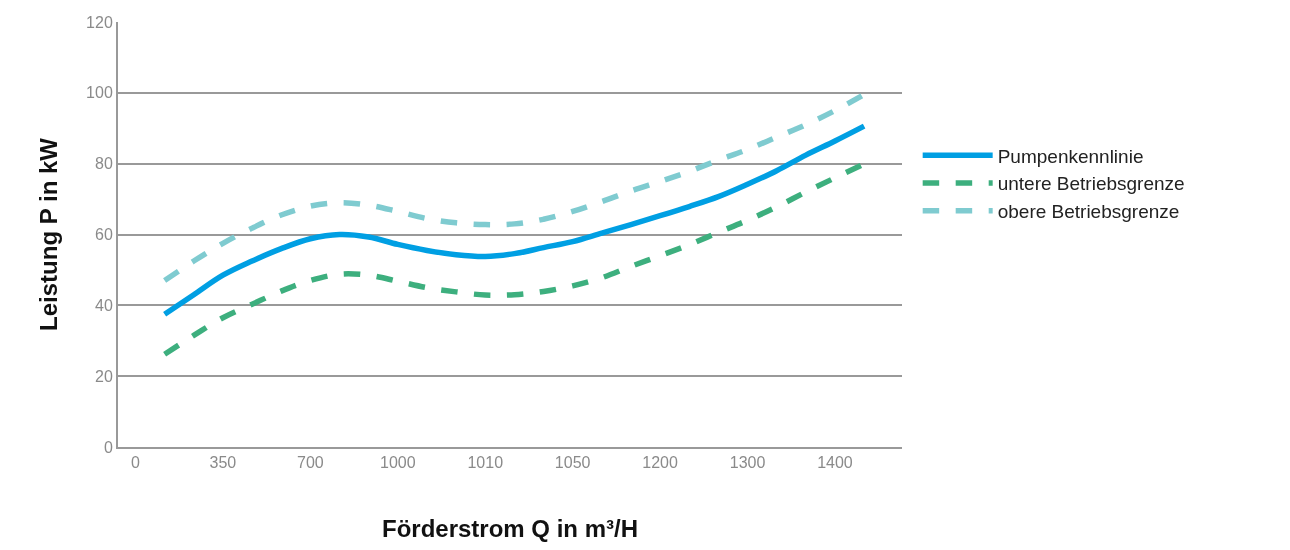 Image resolution: width=1290 pixels, height=550 pixels. Describe the element at coordinates (572, 463) in the screenshot. I see `x-tick-label: 1050` at that location.